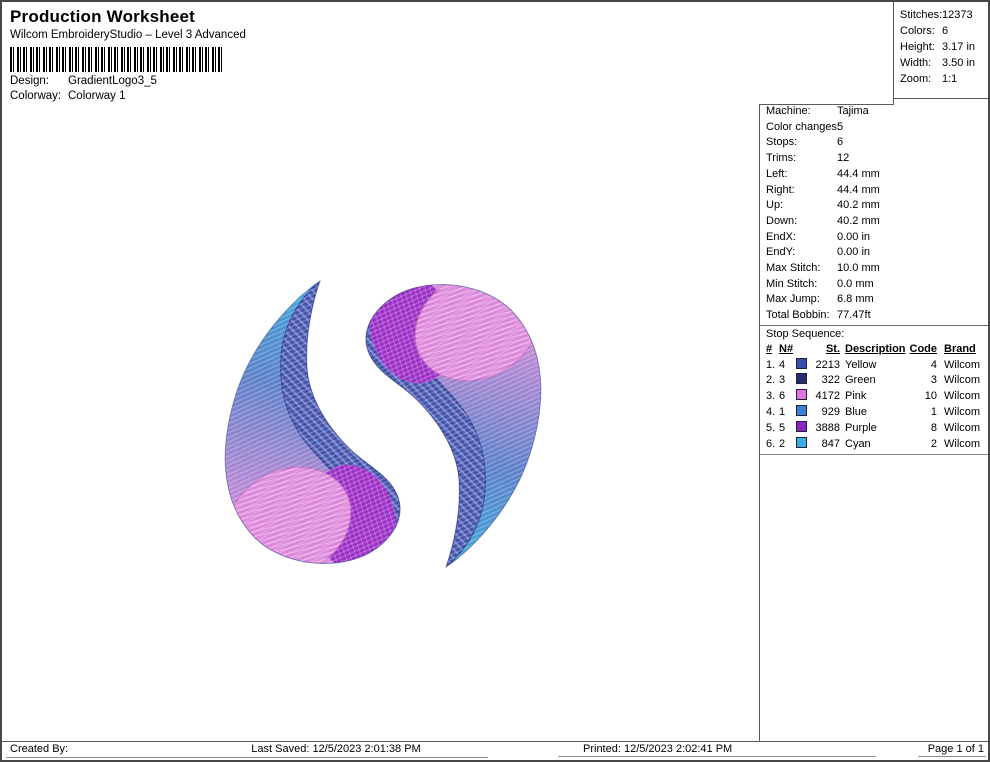 This screenshot has width=990, height=762. What do you see at coordinates (923, 348) in the screenshot?
I see `col-header-code: Code` at bounding box center [923, 348].